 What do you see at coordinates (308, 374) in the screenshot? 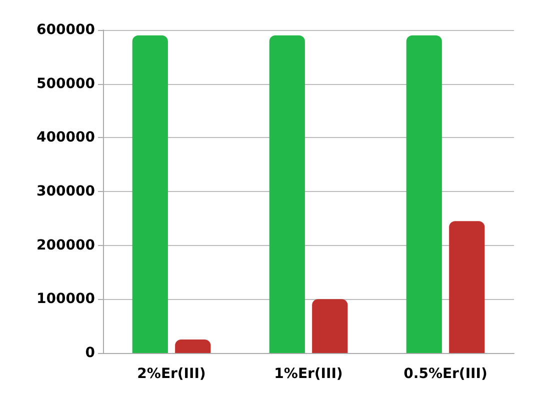
I see `x-tick-label: 1%Er(III)` at bounding box center [308, 374].